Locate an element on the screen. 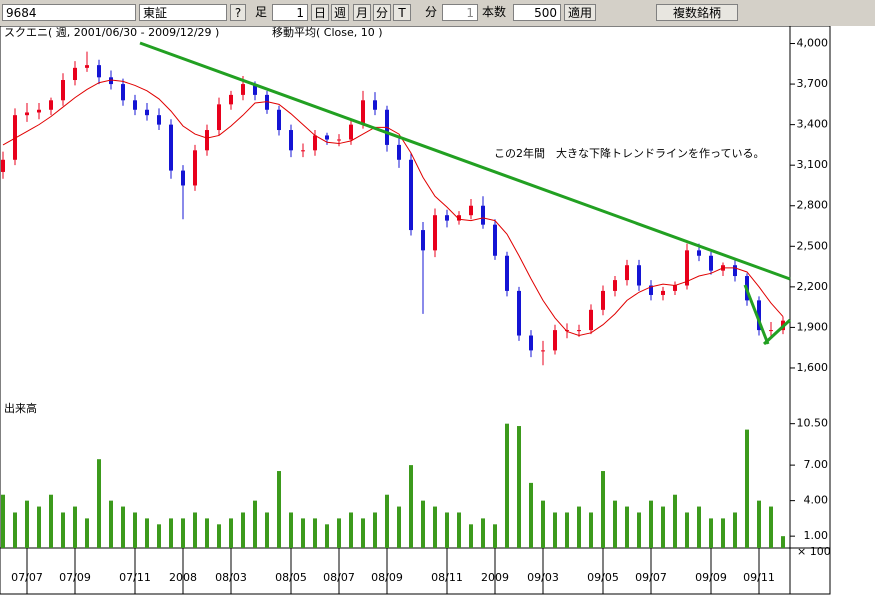 The image size is (875, 607). code-input: 9684 is located at coordinates (69, 12).